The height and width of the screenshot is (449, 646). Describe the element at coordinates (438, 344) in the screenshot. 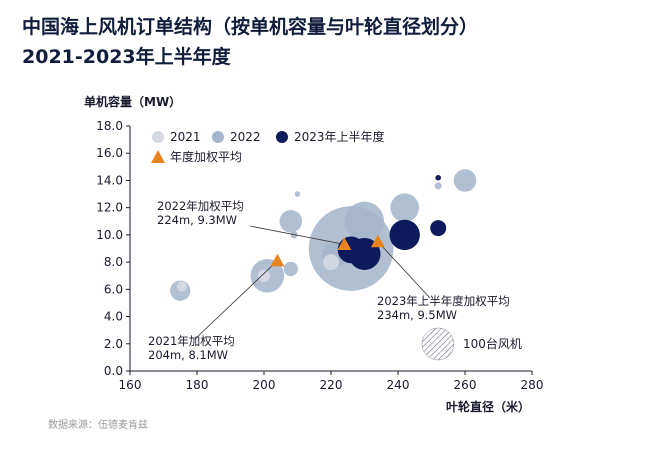

I see `size-legend-circle` at that location.